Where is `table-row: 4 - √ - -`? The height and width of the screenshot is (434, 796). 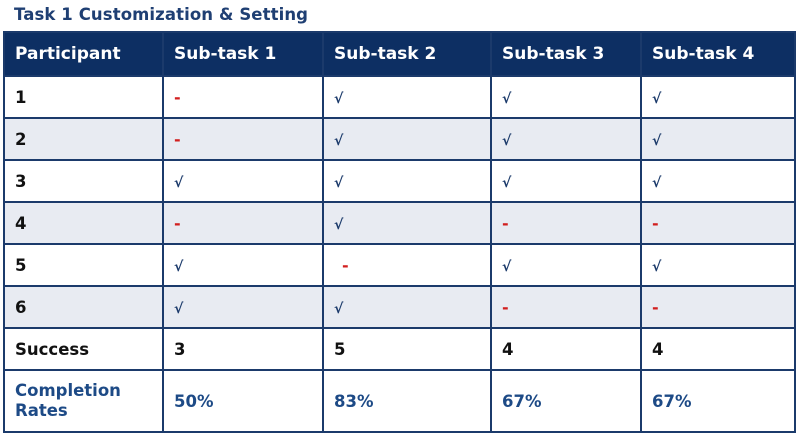
table-row: 4 - √ - - is located at coordinates (399, 223).